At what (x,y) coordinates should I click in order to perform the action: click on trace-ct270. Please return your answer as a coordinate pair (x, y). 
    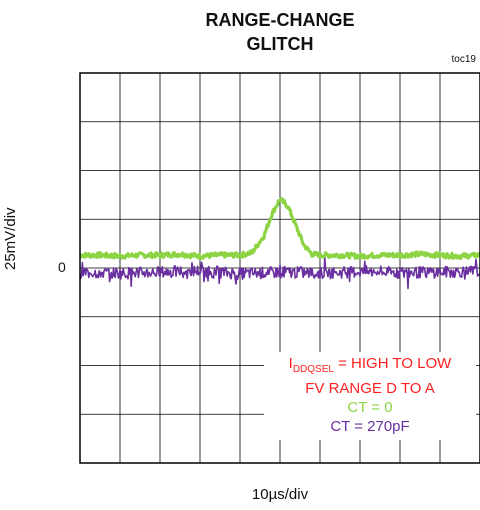
    Looking at the image, I should click on (279, 273).